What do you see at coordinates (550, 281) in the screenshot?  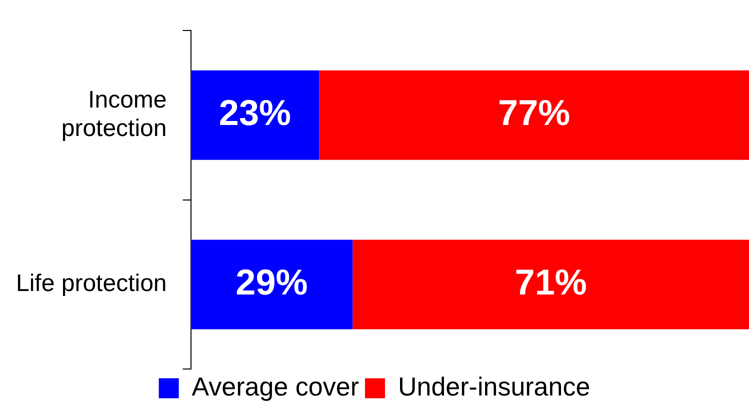 I see `data-label: 71%` at bounding box center [550, 281].